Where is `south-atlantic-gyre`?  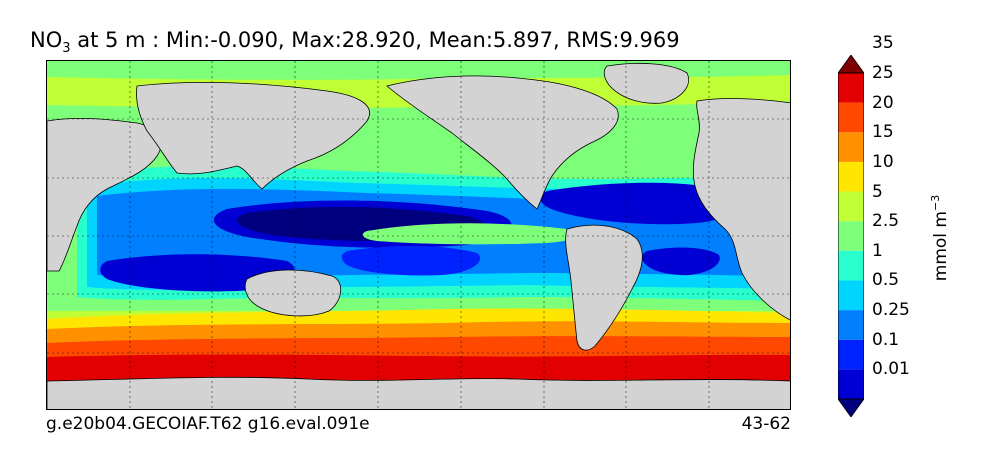
south-atlantic-gyre is located at coordinates (681, 261).